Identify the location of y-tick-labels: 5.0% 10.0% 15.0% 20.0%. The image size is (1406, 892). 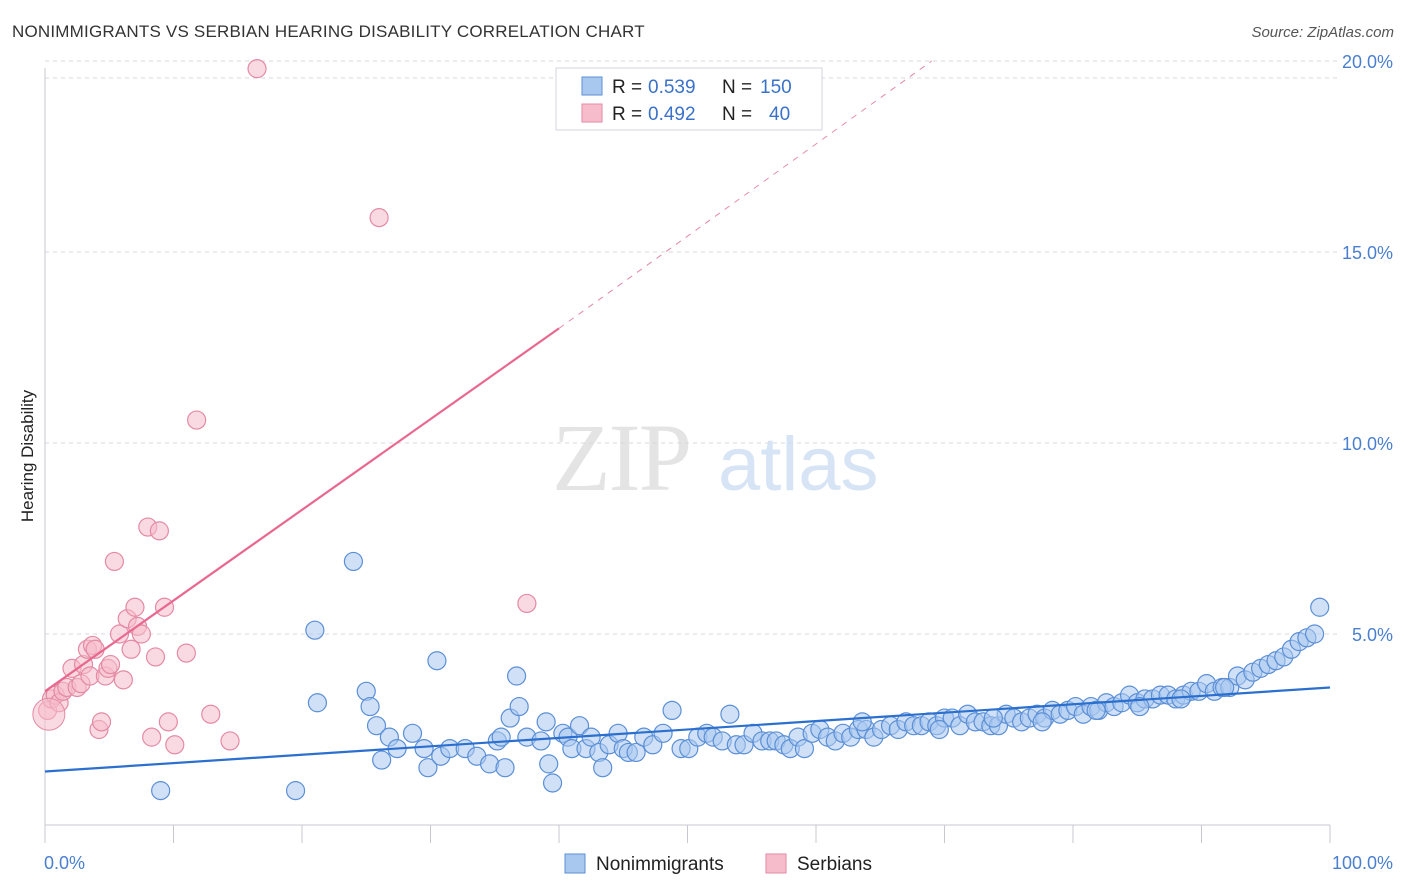
(1367, 348).